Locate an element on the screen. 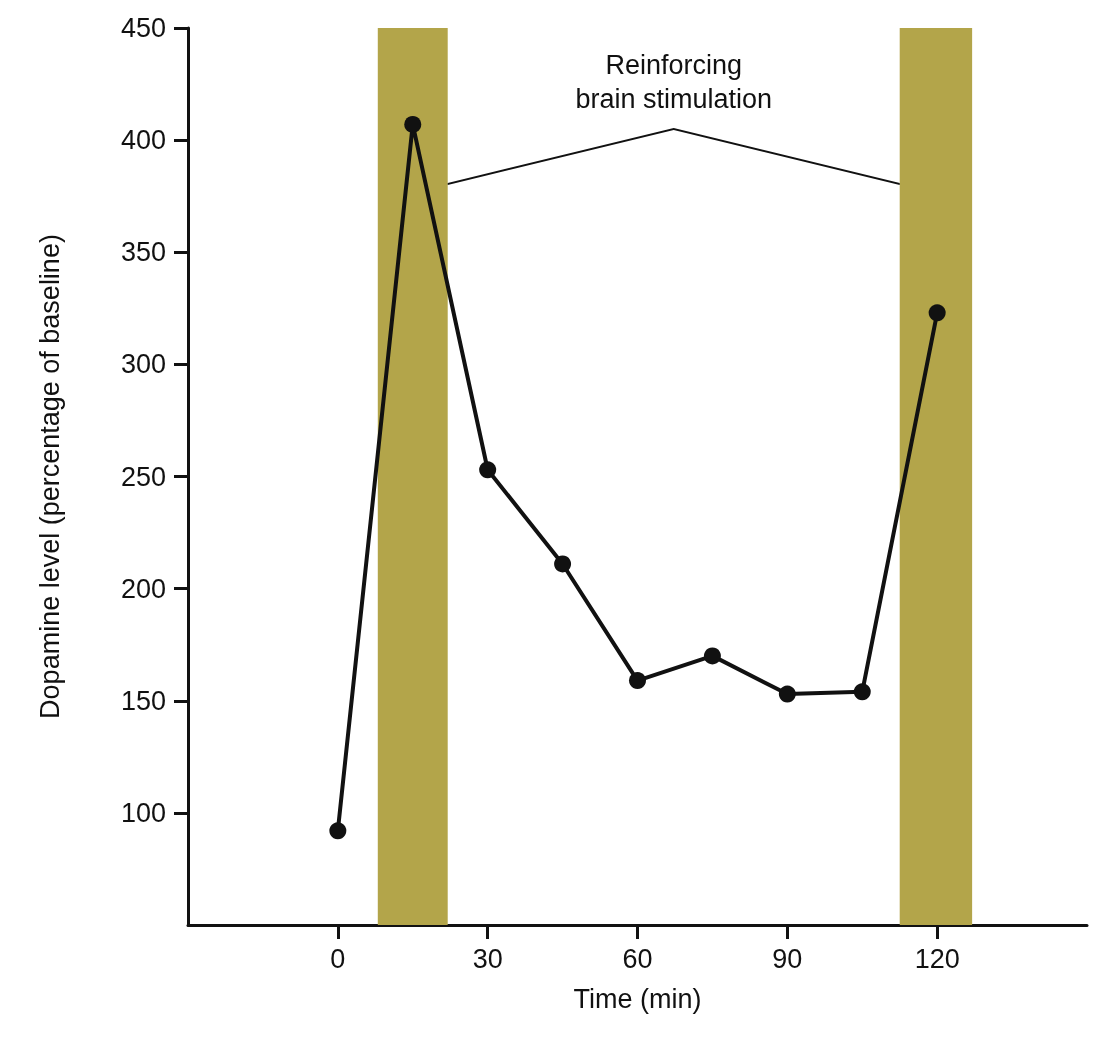 This screenshot has height=1045, width=1097. y-tick-label: 350 is located at coordinates (143, 252).